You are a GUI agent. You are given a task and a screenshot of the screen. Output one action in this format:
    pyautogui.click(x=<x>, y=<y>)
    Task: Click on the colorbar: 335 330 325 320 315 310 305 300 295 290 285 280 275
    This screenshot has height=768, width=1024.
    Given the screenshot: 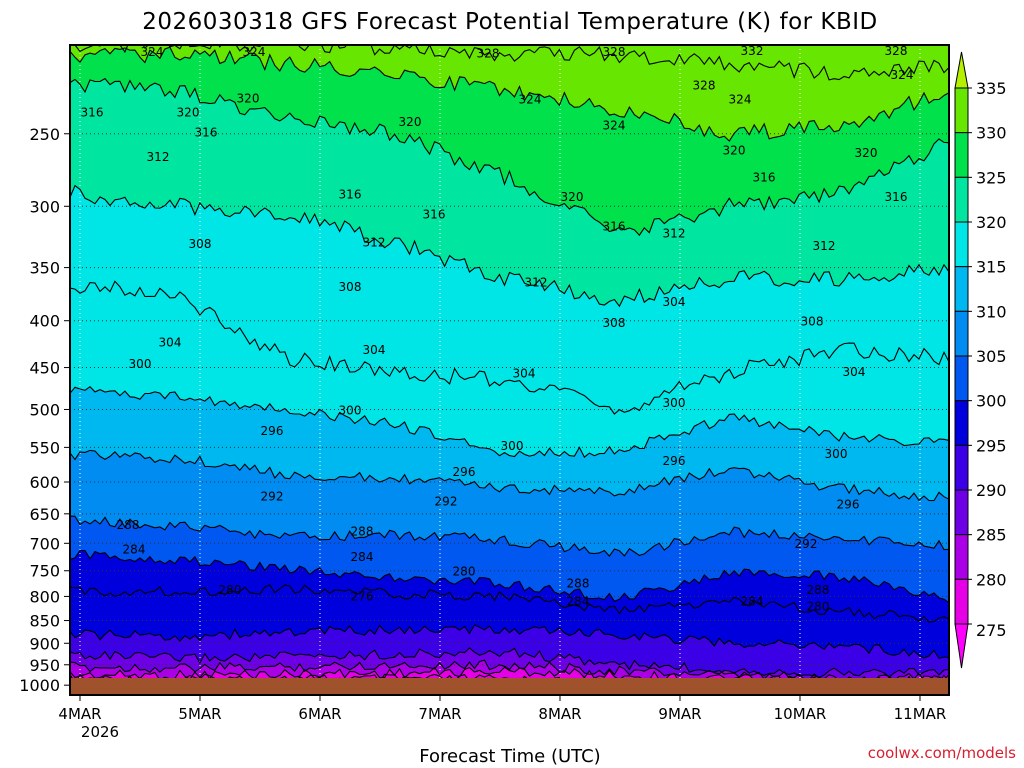 What is the action you would take?
    pyautogui.click(x=980, y=360)
    